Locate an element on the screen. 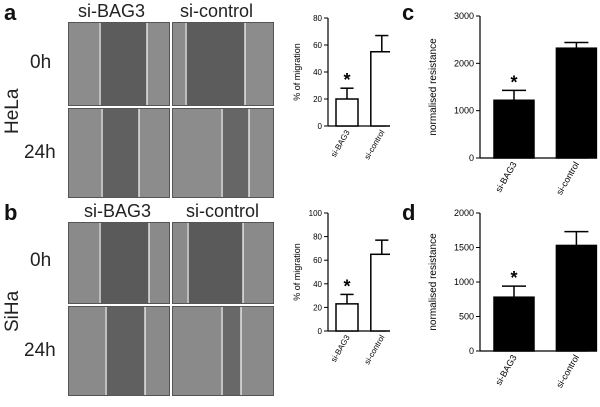 This screenshot has height=407, width=600. y-tick-label: 1500 is located at coordinates (464, 248).